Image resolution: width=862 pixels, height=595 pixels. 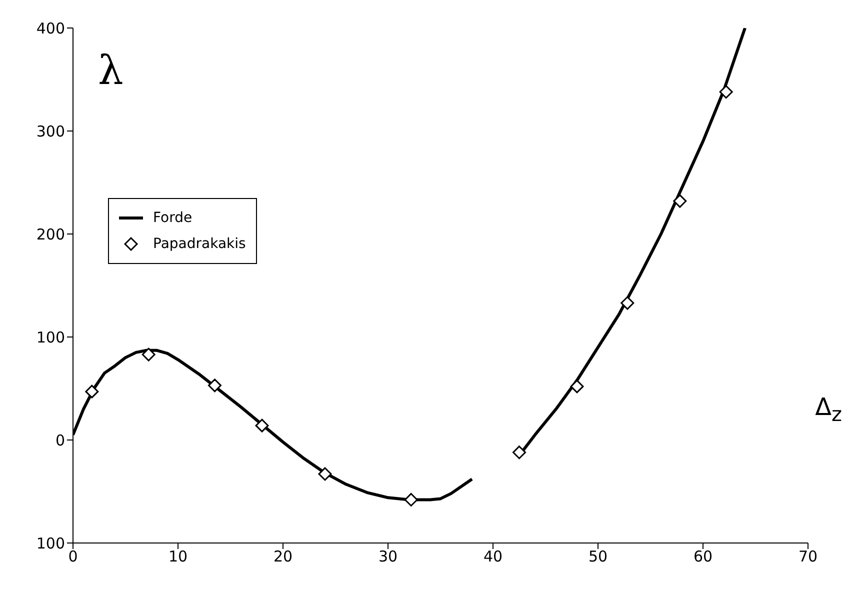 I want to click on y-tick-label: 0, so click(x=60, y=440).